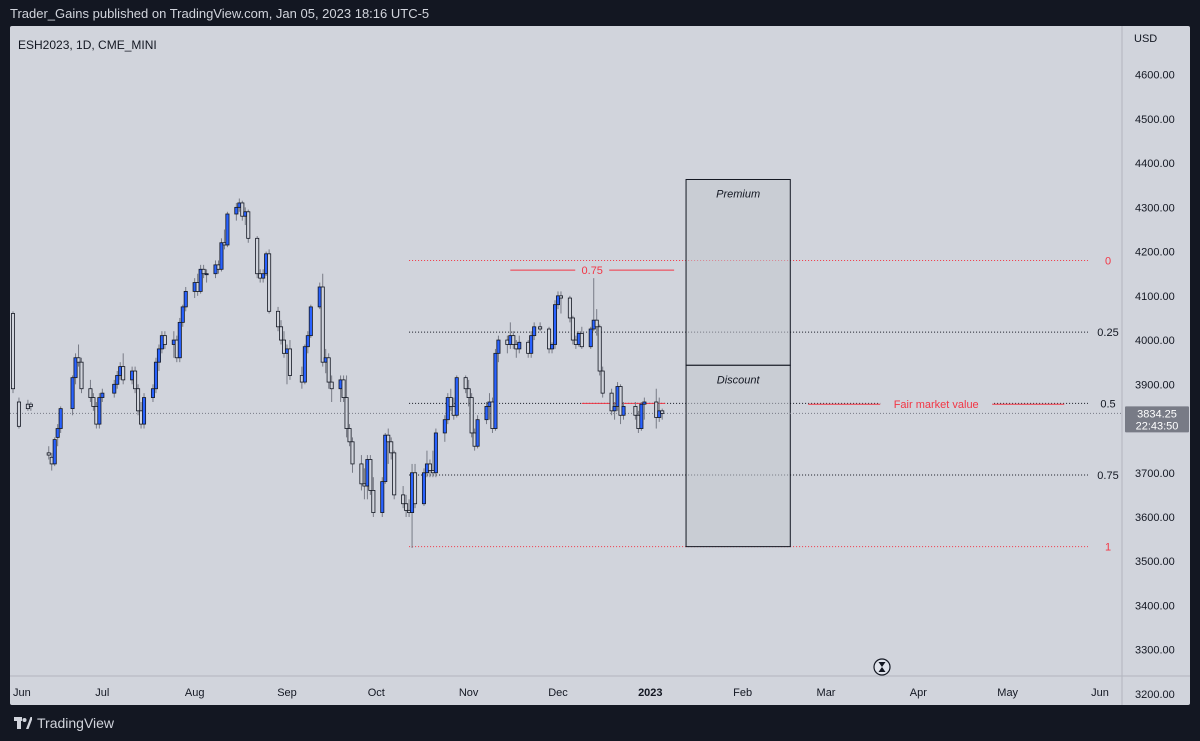  Describe the element at coordinates (1155, 164) in the screenshot. I see `y-tick-label: 4400.00` at that location.